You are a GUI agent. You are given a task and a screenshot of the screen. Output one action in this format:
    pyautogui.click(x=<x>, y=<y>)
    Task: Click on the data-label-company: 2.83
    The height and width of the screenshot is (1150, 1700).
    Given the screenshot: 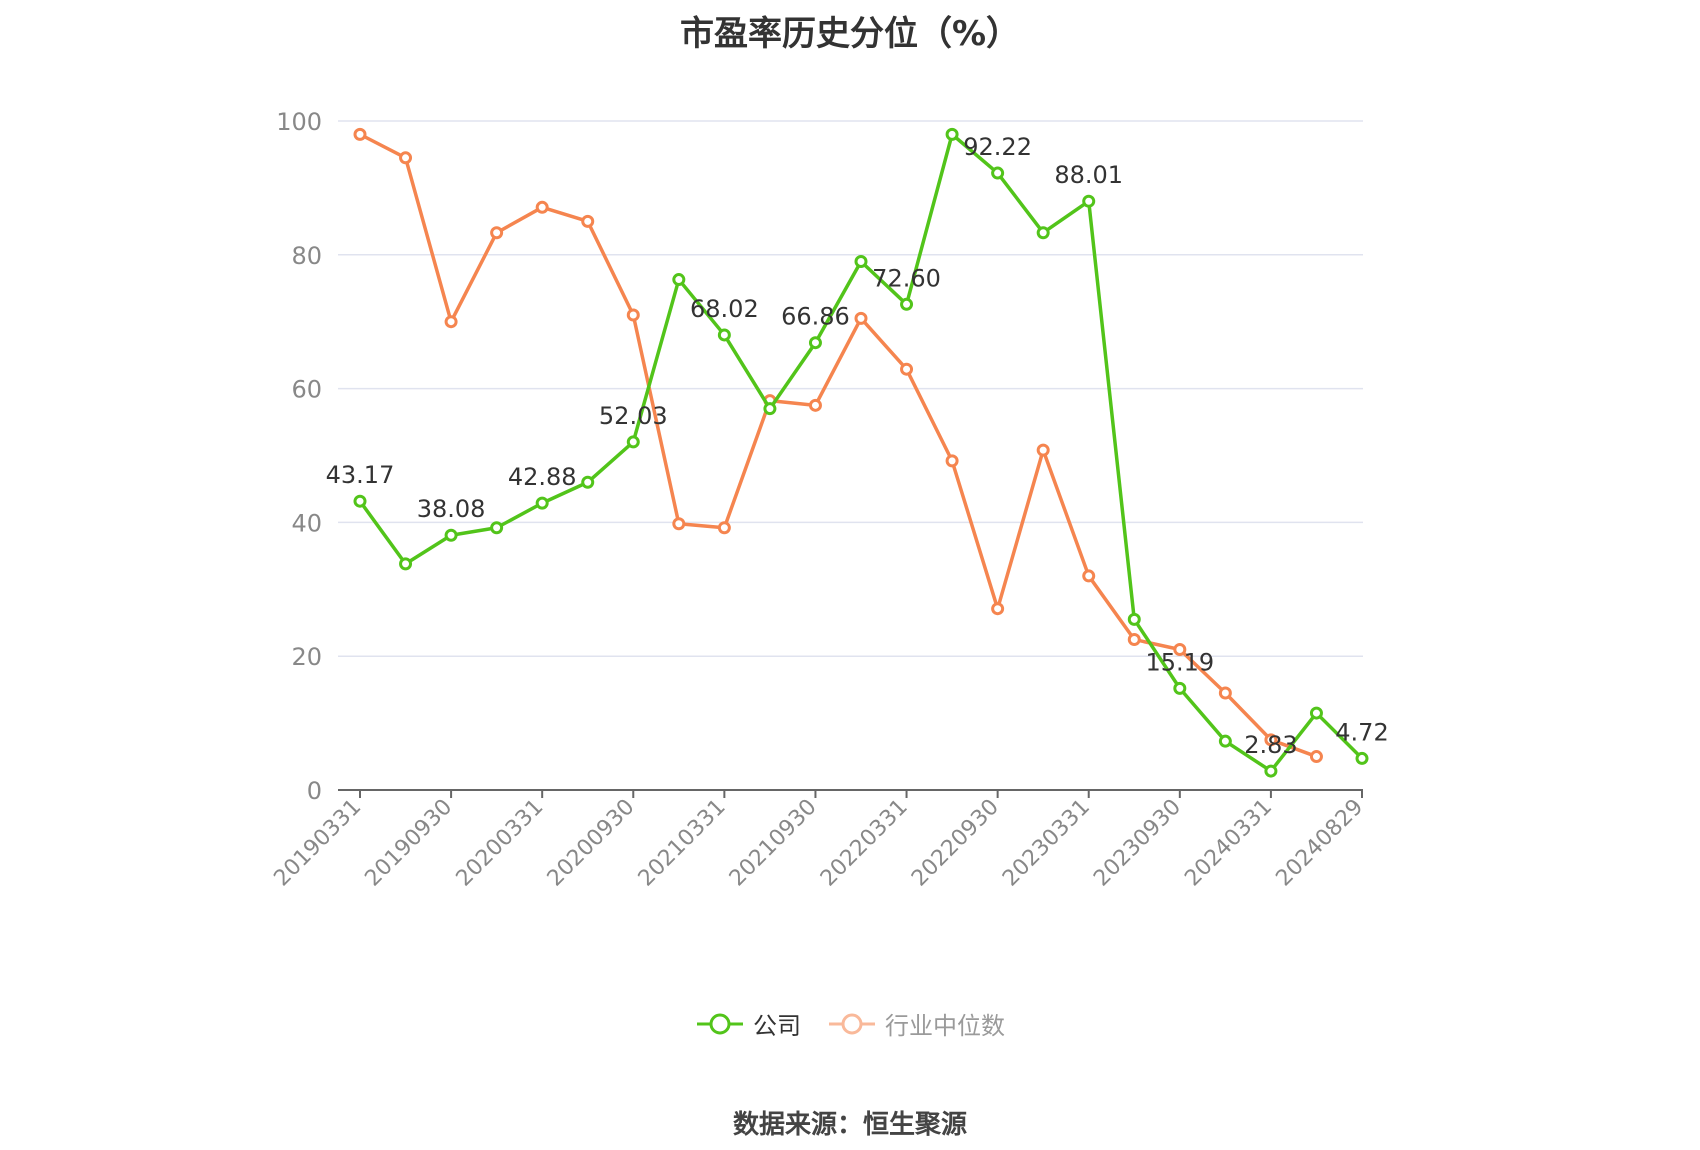 What is the action you would take?
    pyautogui.click(x=1270, y=745)
    